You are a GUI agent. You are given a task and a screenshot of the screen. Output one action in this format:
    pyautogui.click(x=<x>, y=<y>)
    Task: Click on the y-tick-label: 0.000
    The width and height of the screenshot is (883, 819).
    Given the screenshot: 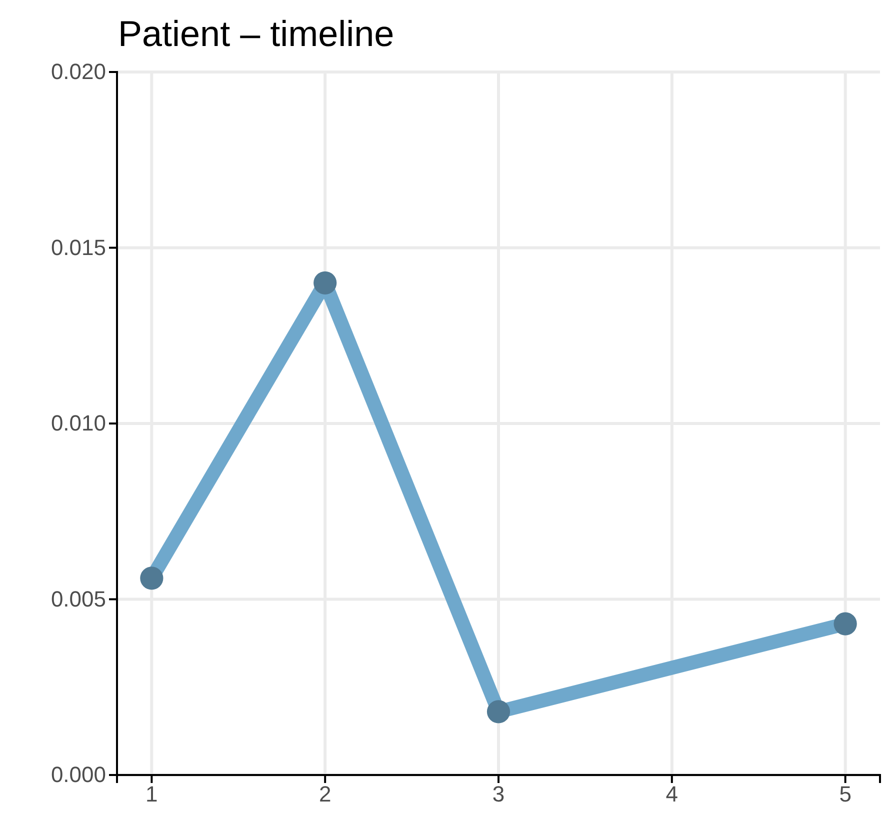 What is the action you would take?
    pyautogui.click(x=78, y=775)
    